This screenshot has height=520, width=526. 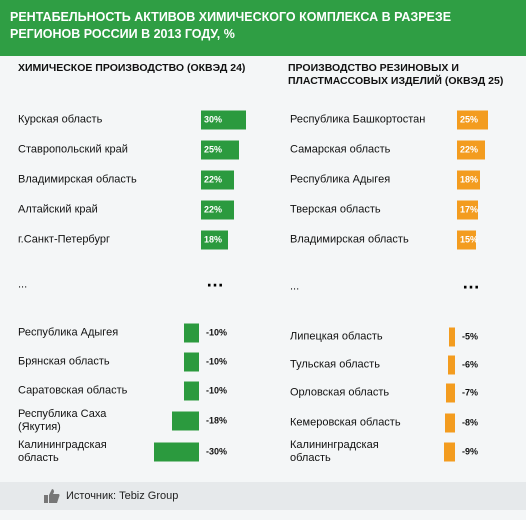 I want to click on category-label: Республика Башкортостан, so click(x=358, y=119).